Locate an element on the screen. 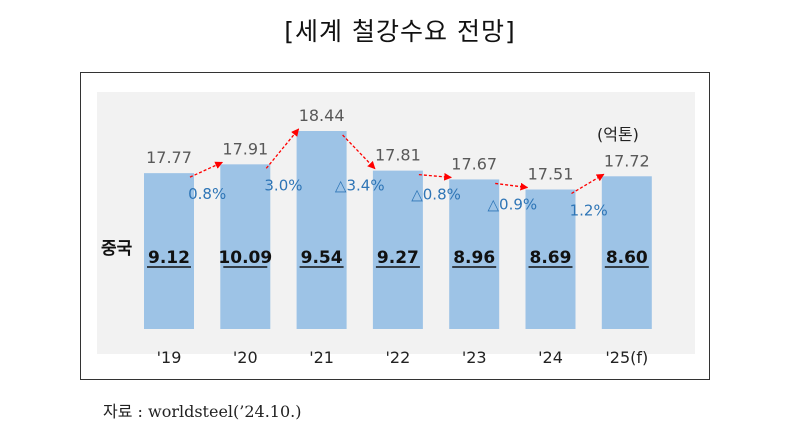 Image resolution: width=800 pixels, height=434 pixels. unit-label: (억톤) is located at coordinates (618, 134).